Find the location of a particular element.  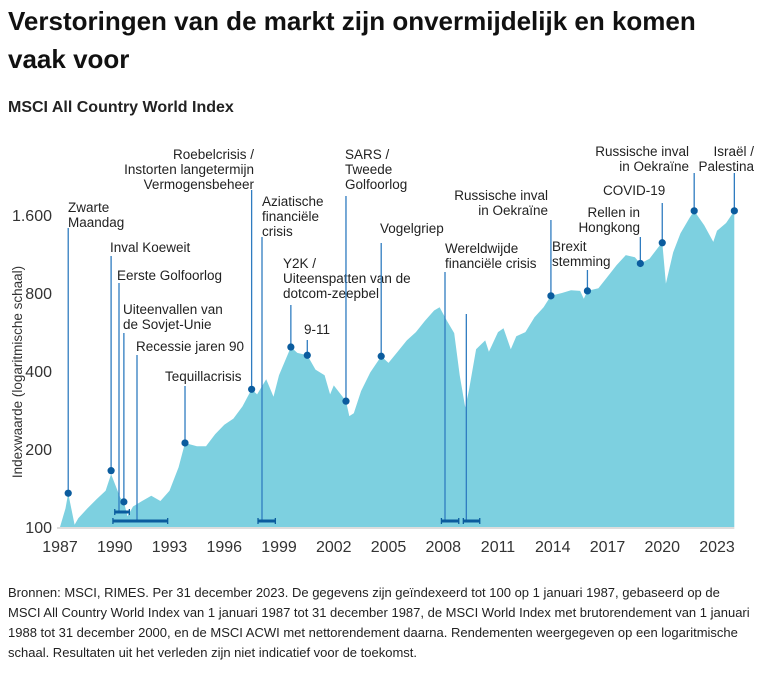

y-tick-label: 1.600 is located at coordinates (32, 216).